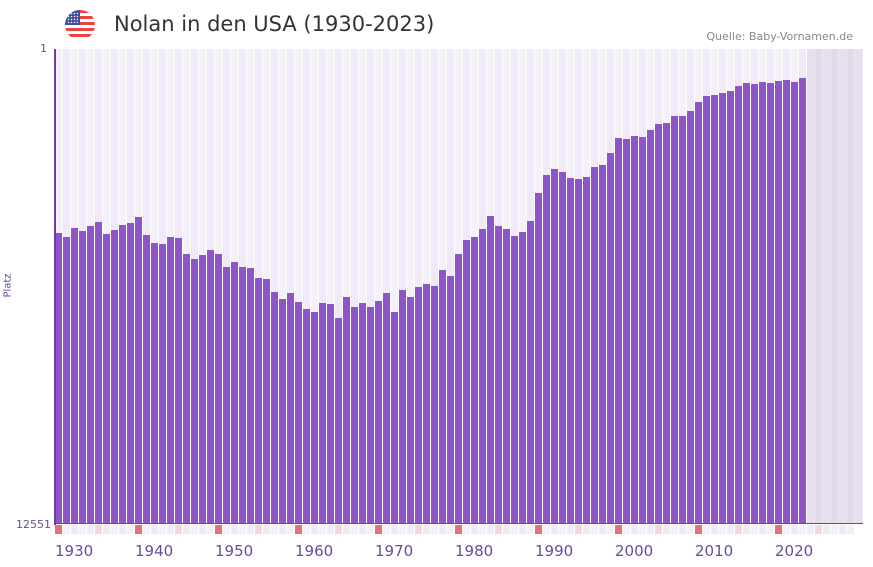  What do you see at coordinates (554, 346) in the screenshot?
I see `bar-1992` at bounding box center [554, 346].